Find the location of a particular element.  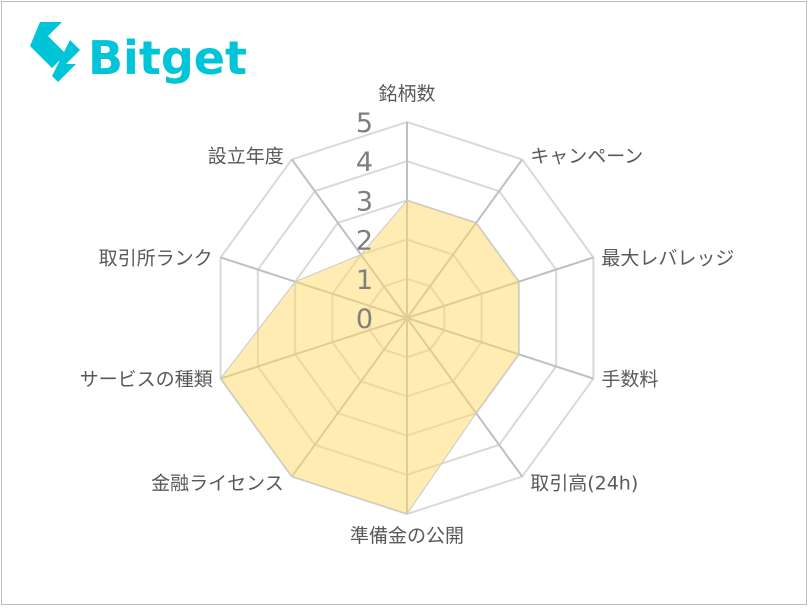

bitget-logo: Bitget is located at coordinates (138, 53).